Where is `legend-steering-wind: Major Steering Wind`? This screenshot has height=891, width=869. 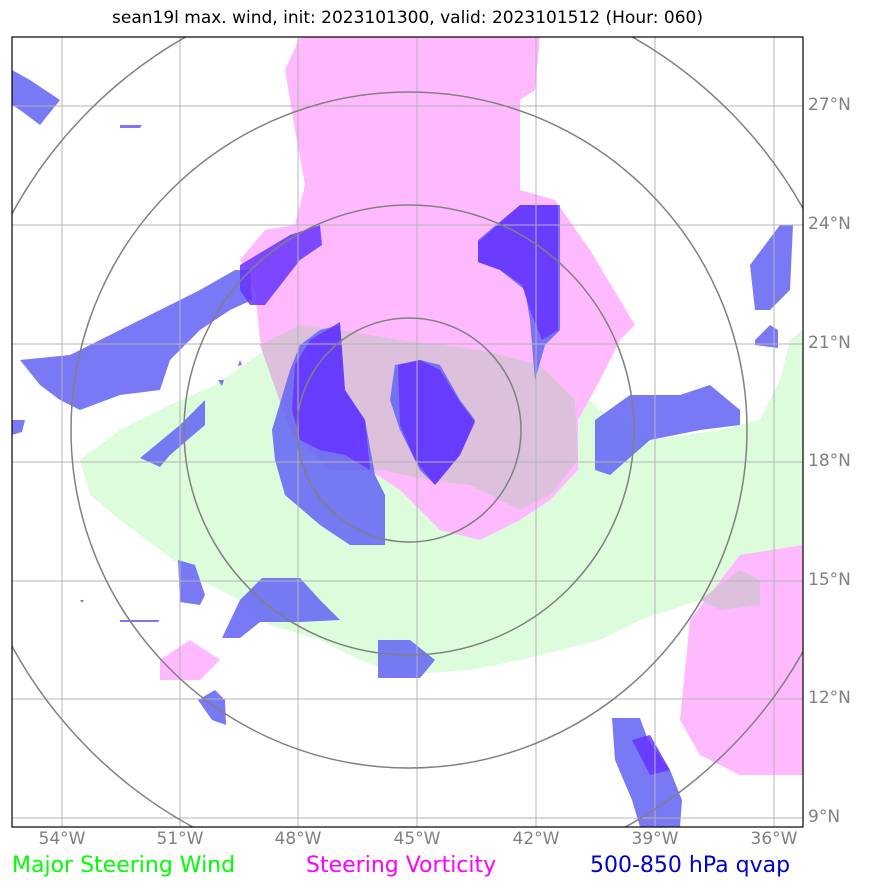
legend-steering-wind: Major Steering Wind is located at coordinates (124, 865).